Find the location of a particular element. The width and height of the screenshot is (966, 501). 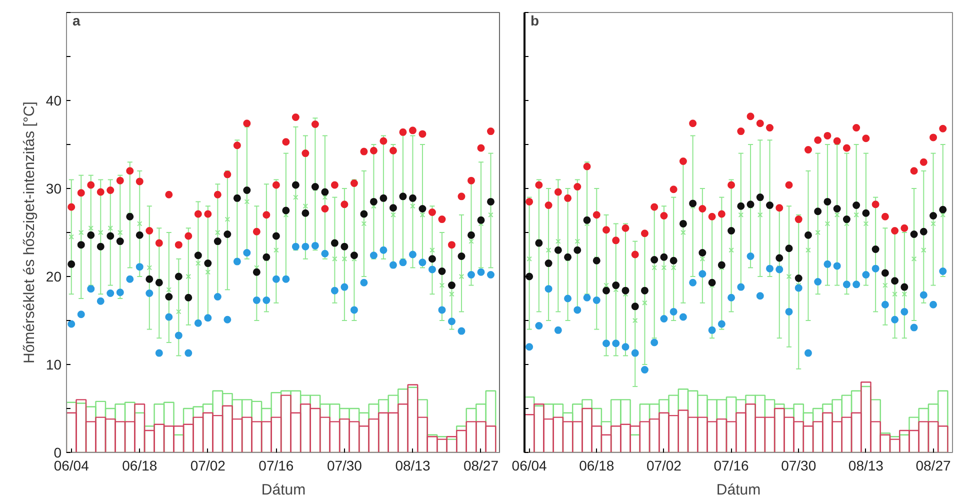

y-tick-label: 0 is located at coordinates (58, 452).